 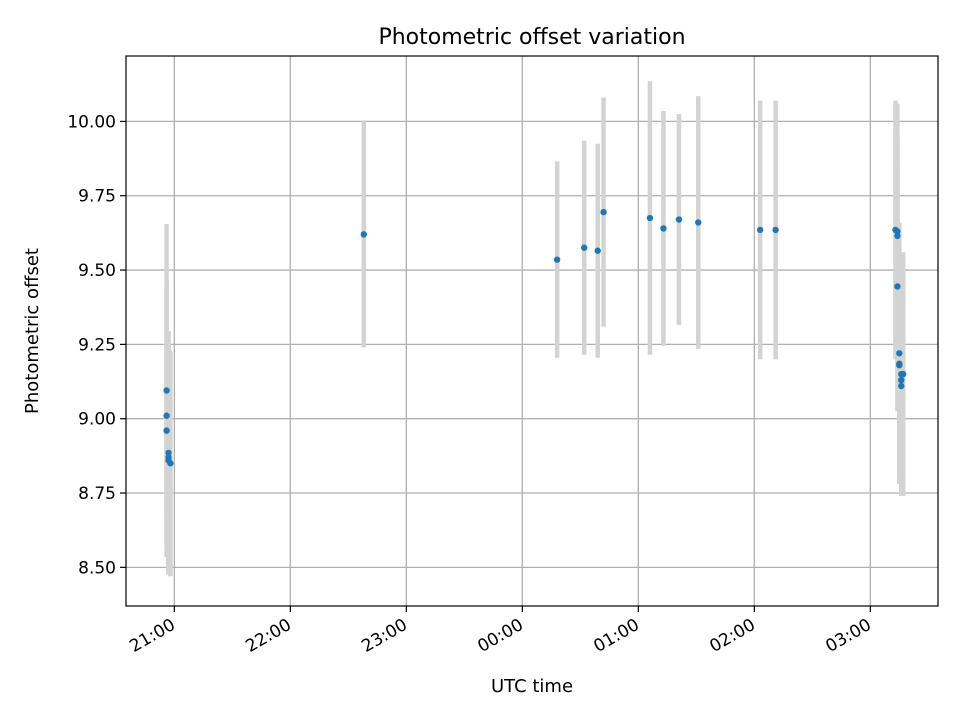 I want to click on y-tick-label: 9.00, so click(x=97, y=420).